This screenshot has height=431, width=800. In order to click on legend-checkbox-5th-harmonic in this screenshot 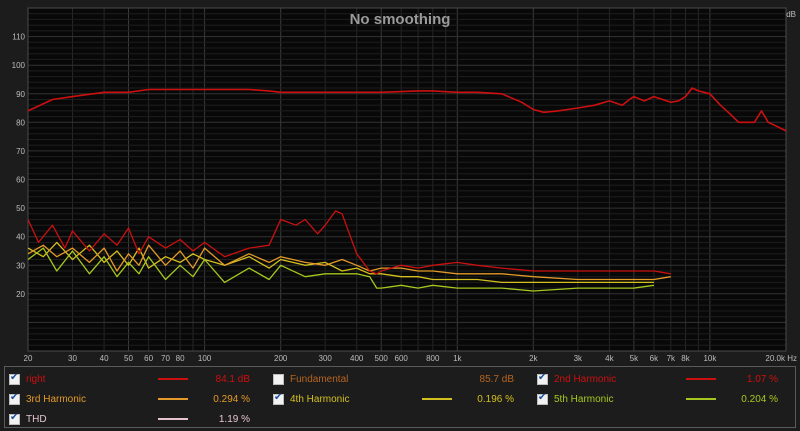, I will do `click(542, 398)`.